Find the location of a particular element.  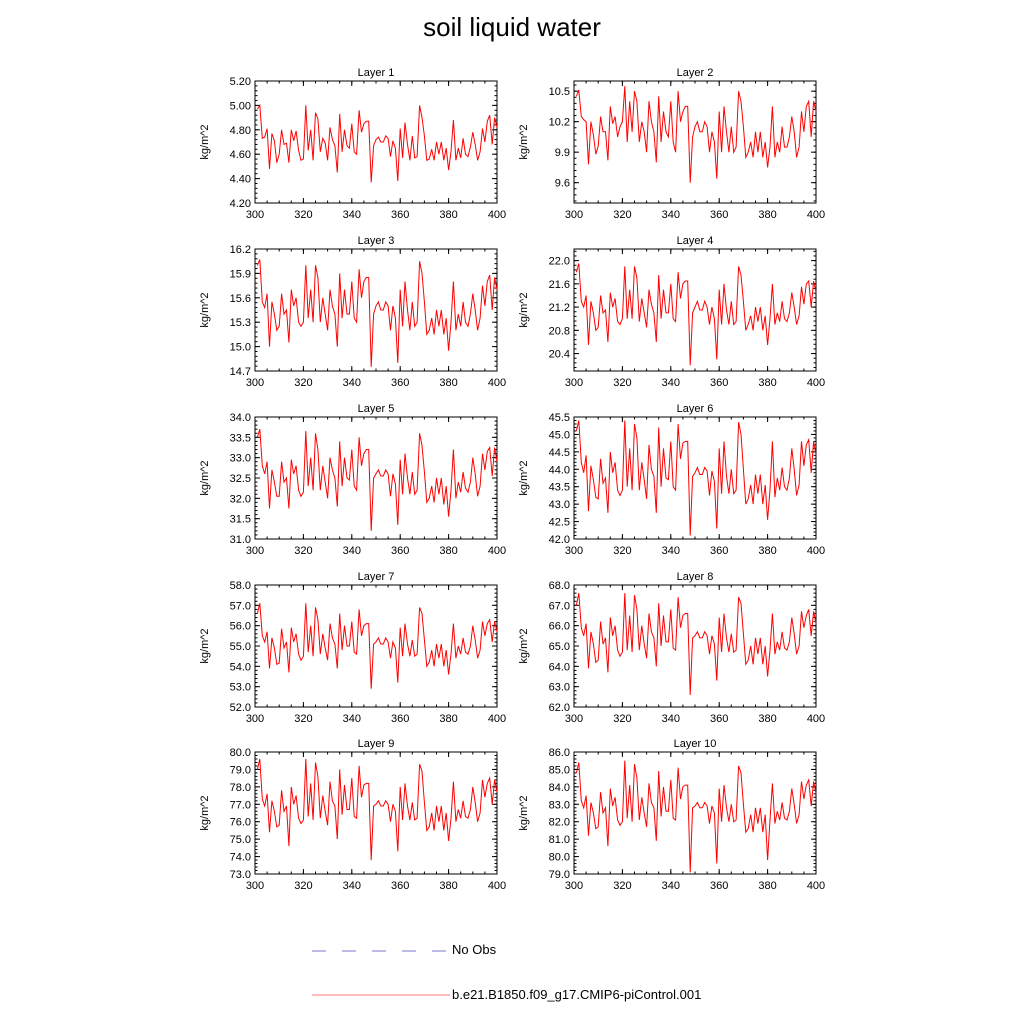

y-tick-label: 5.20 is located at coordinates (240, 82).